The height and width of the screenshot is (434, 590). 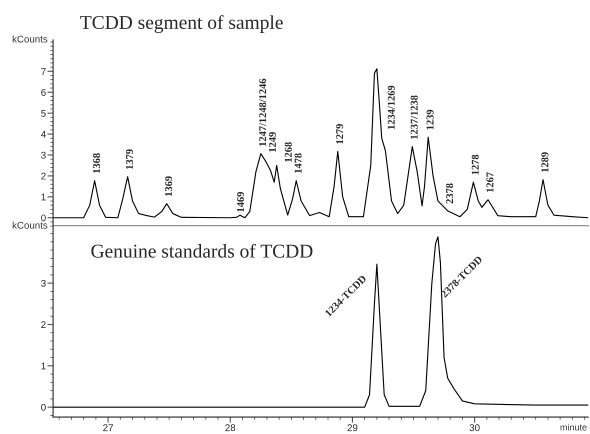 I want to click on x-tick-label: 30, so click(x=475, y=428).